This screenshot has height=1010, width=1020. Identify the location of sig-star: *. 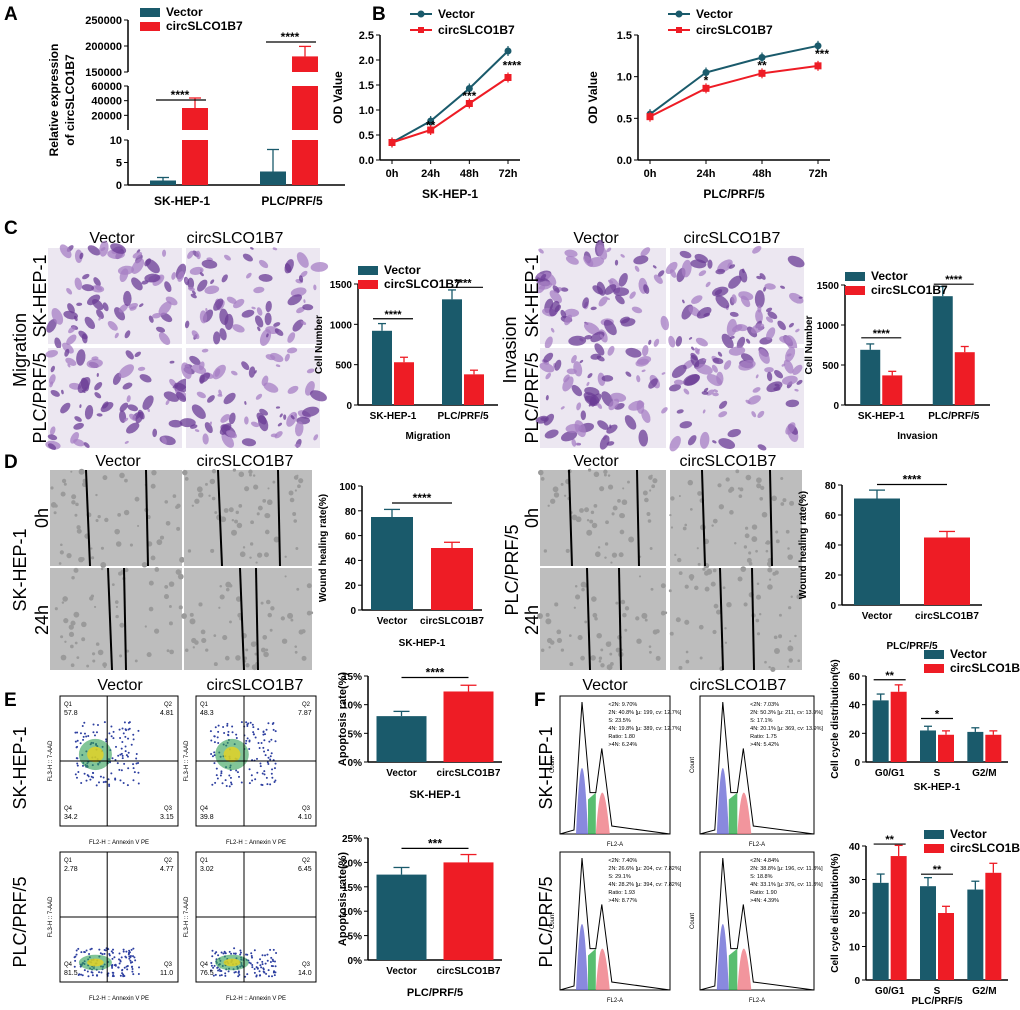
(706, 80).